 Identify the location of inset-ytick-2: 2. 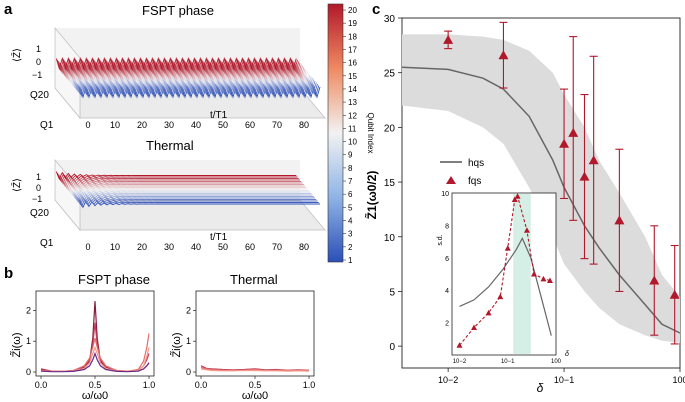
(447, 324).